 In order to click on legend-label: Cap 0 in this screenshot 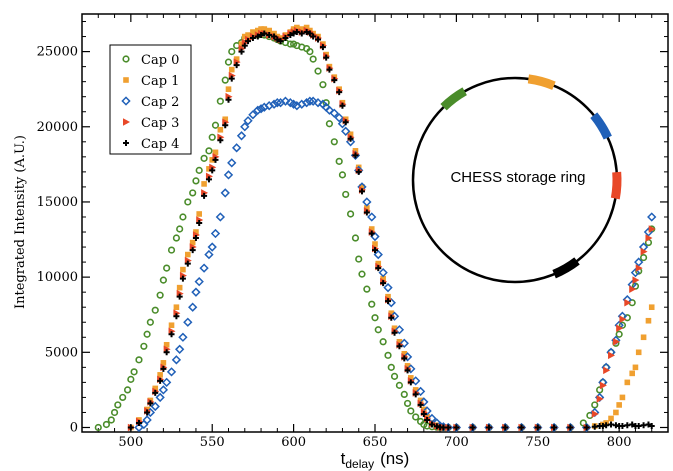, I will do `click(160, 60)`.